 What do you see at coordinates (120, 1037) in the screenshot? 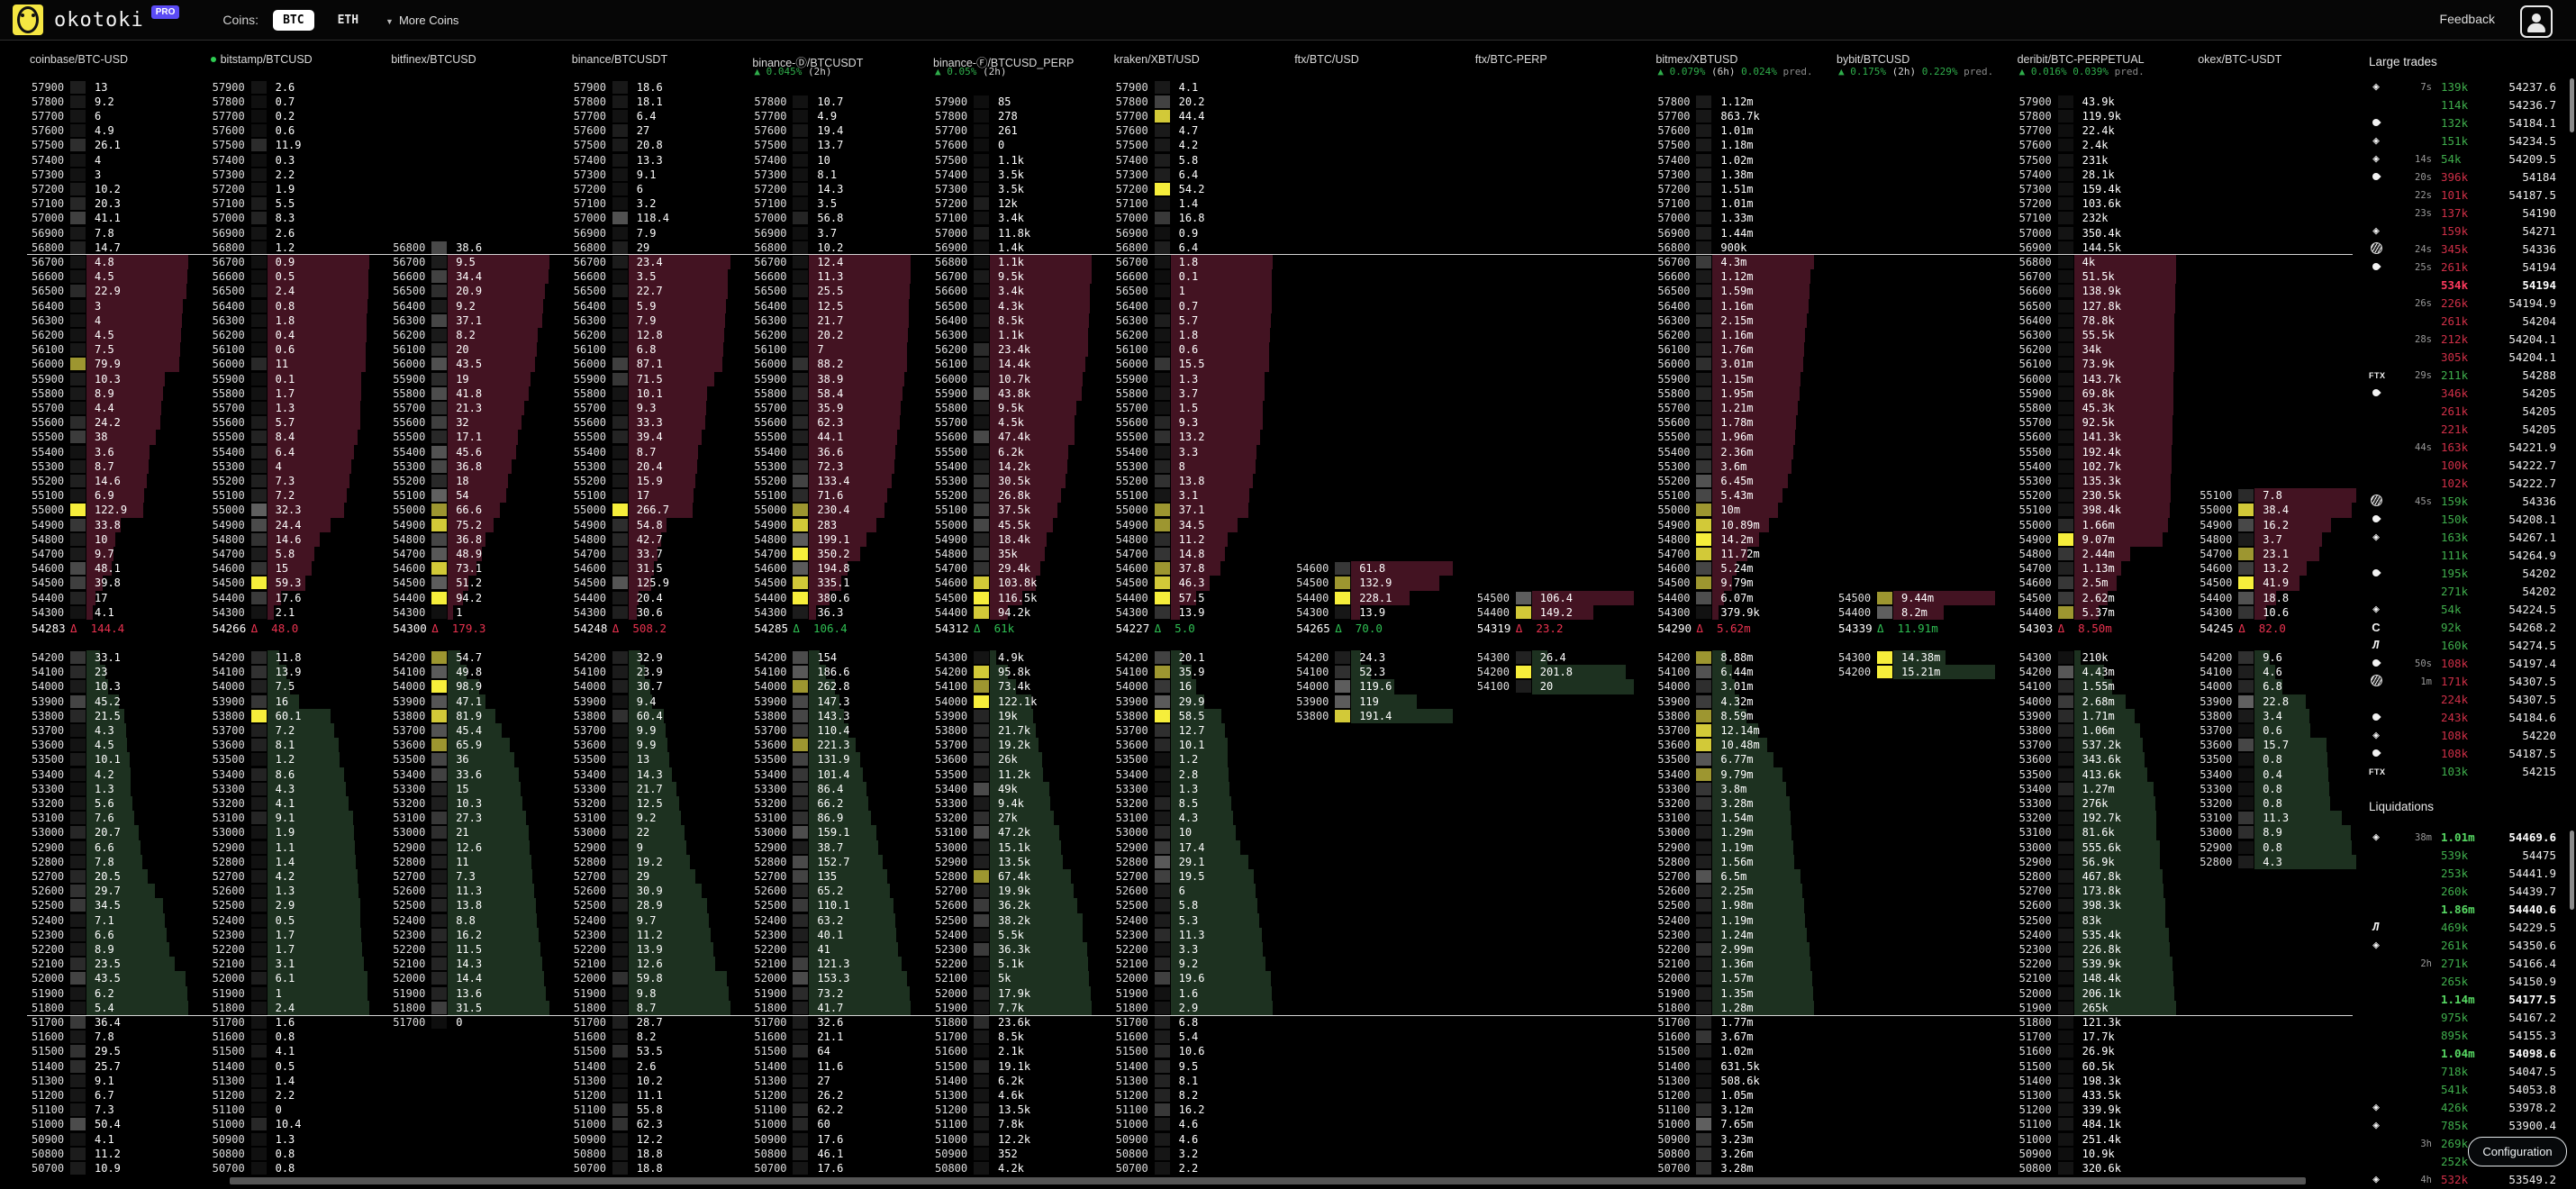
I see `orderbook-row: 51600 7.8` at bounding box center [120, 1037].